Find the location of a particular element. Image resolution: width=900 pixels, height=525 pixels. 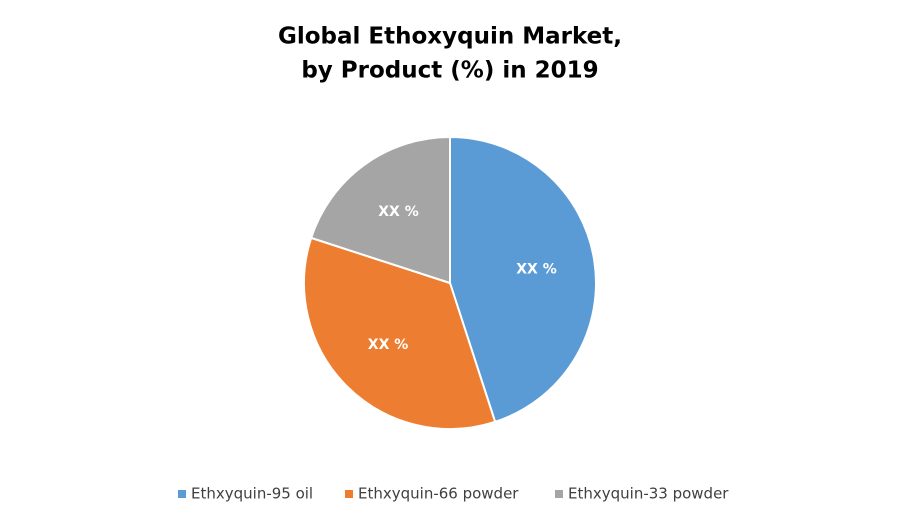

legend-label: Ethxyquin-66 powder is located at coordinates (438, 494).